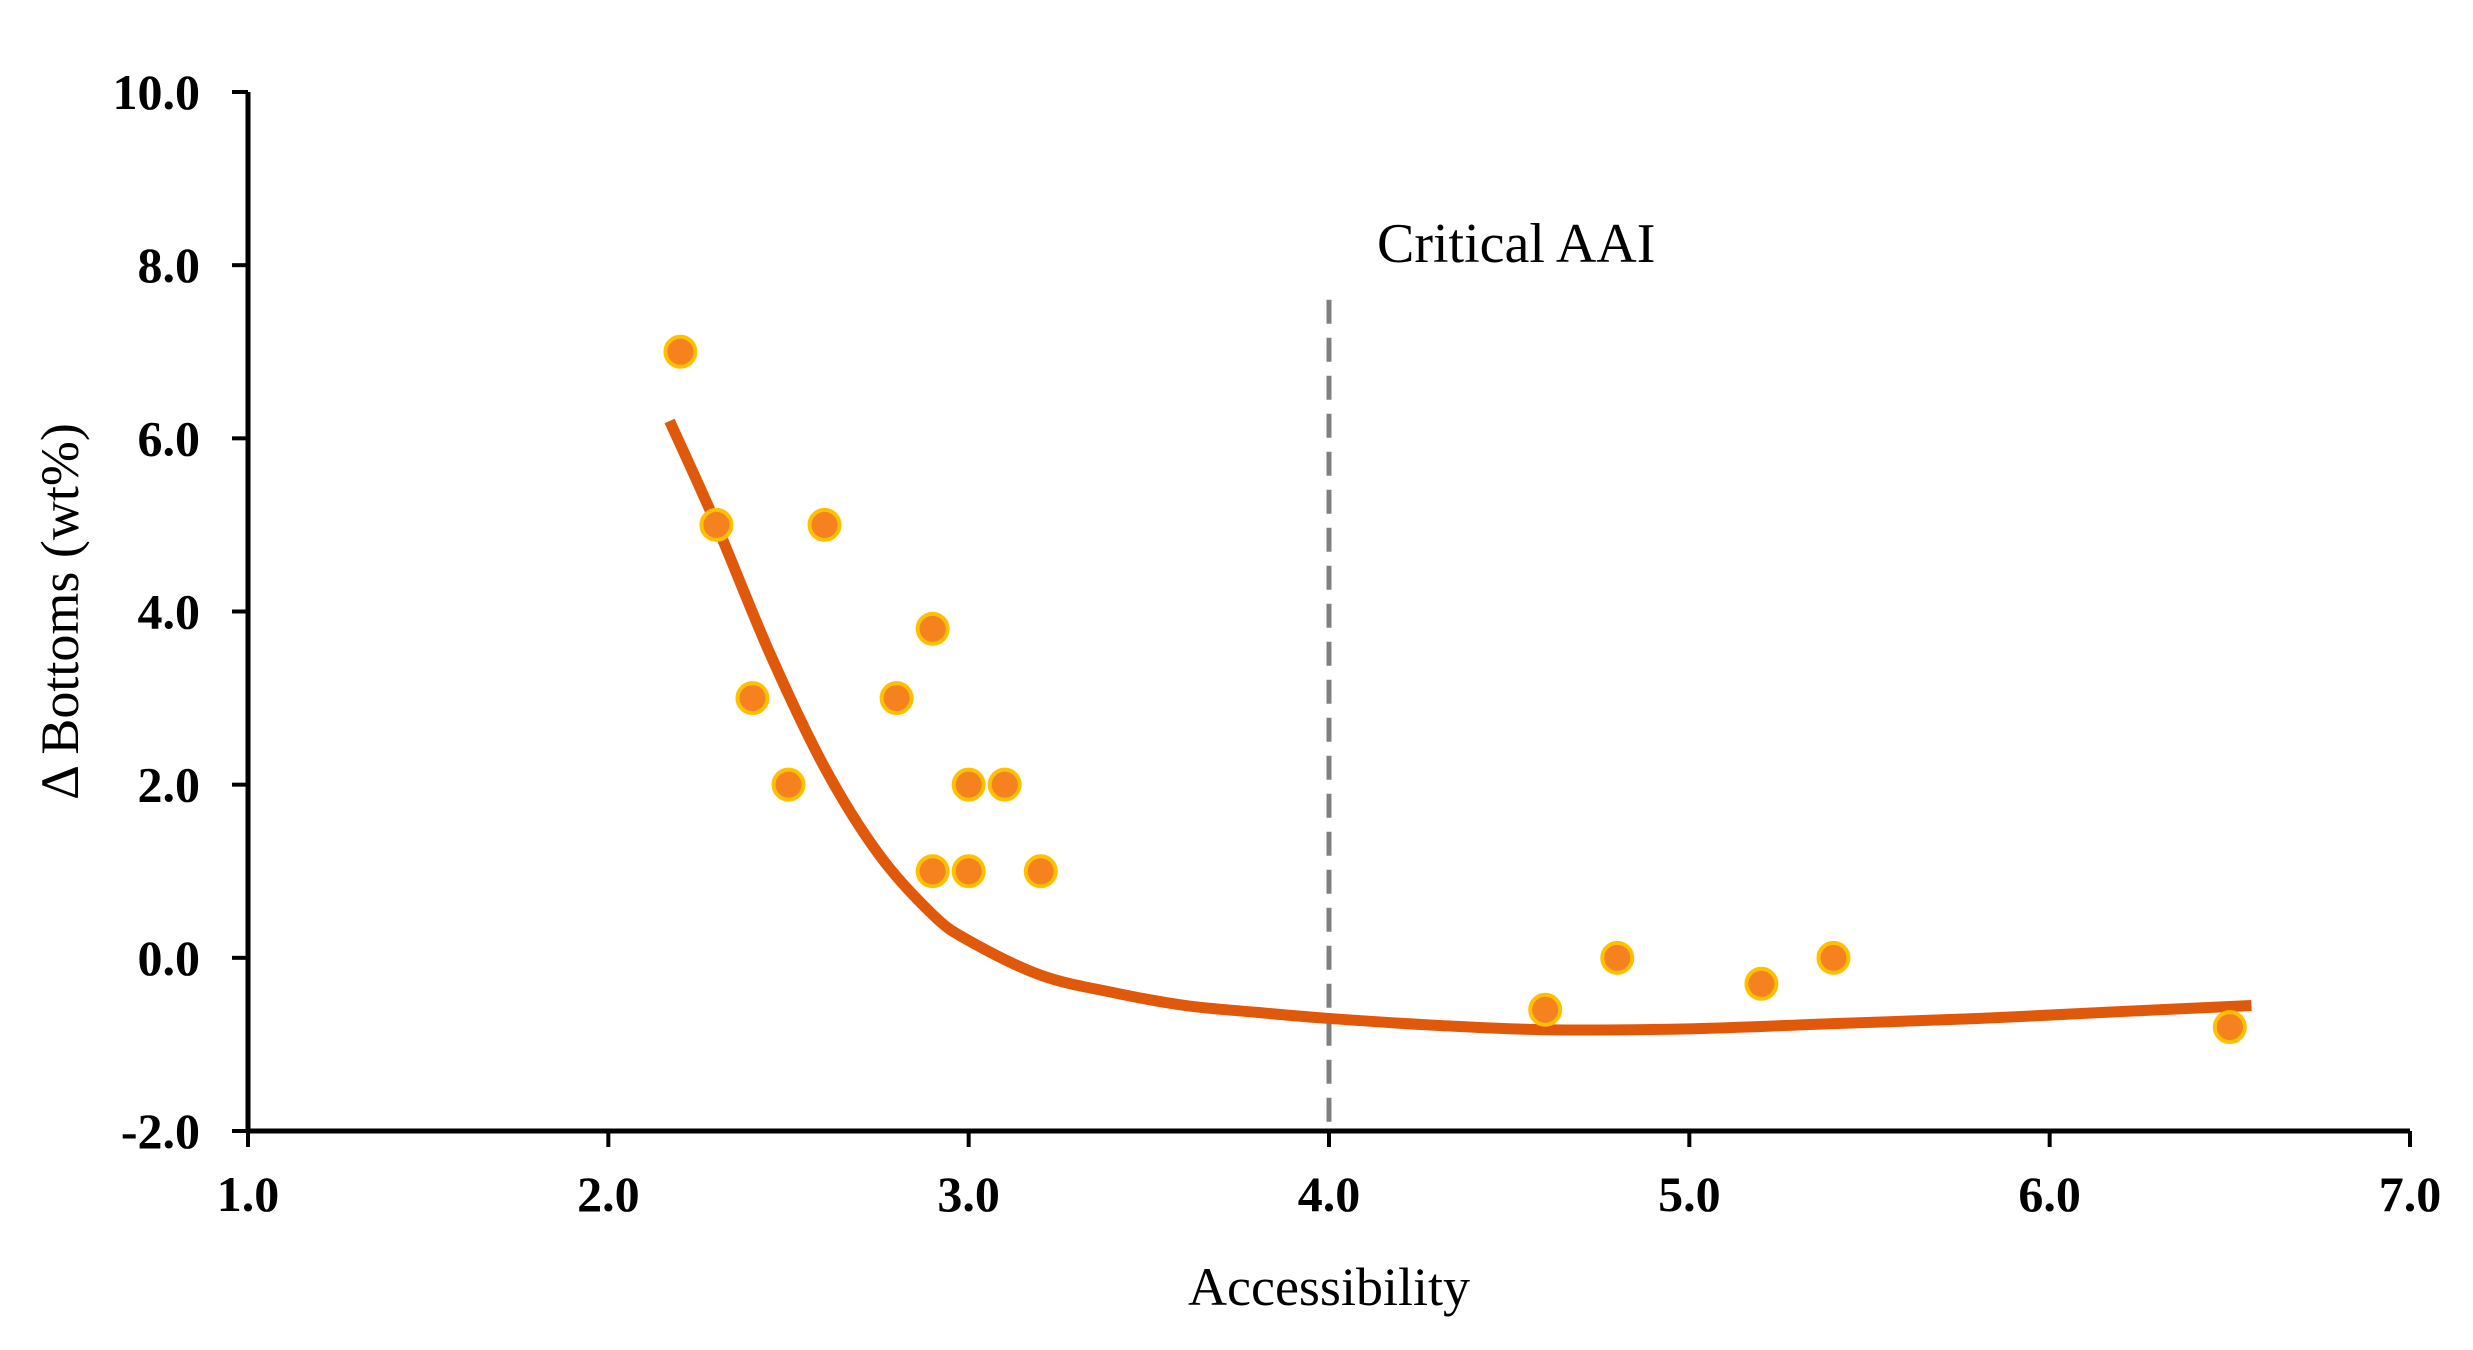 The width and height of the screenshot is (2473, 1350). What do you see at coordinates (1490, 672) in the screenshot?
I see `reference-lines: Critical AAI` at bounding box center [1490, 672].